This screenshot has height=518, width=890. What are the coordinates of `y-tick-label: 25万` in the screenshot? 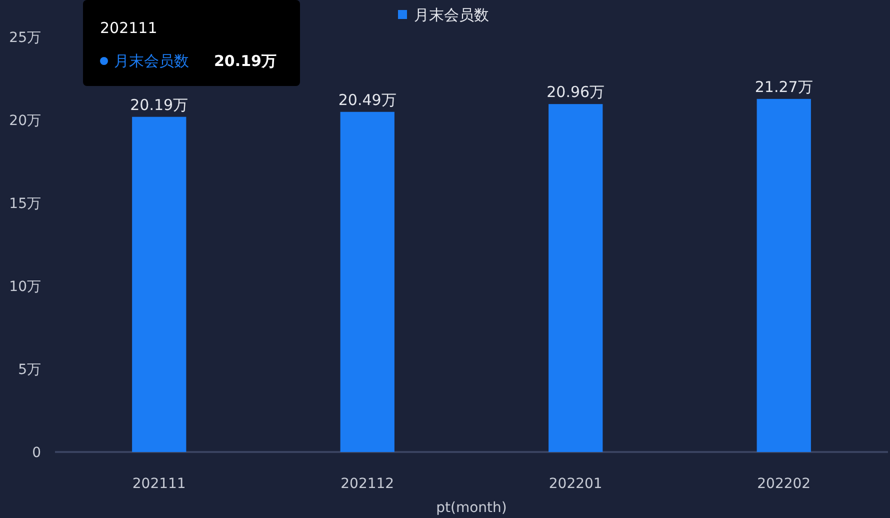 It's located at (25, 38).